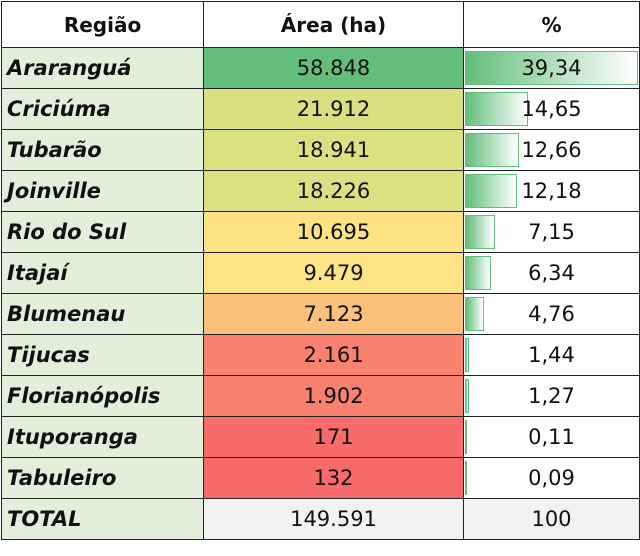 This screenshot has height=556, width=640. I want to click on percent-cell-text: 39,34, so click(551, 68).